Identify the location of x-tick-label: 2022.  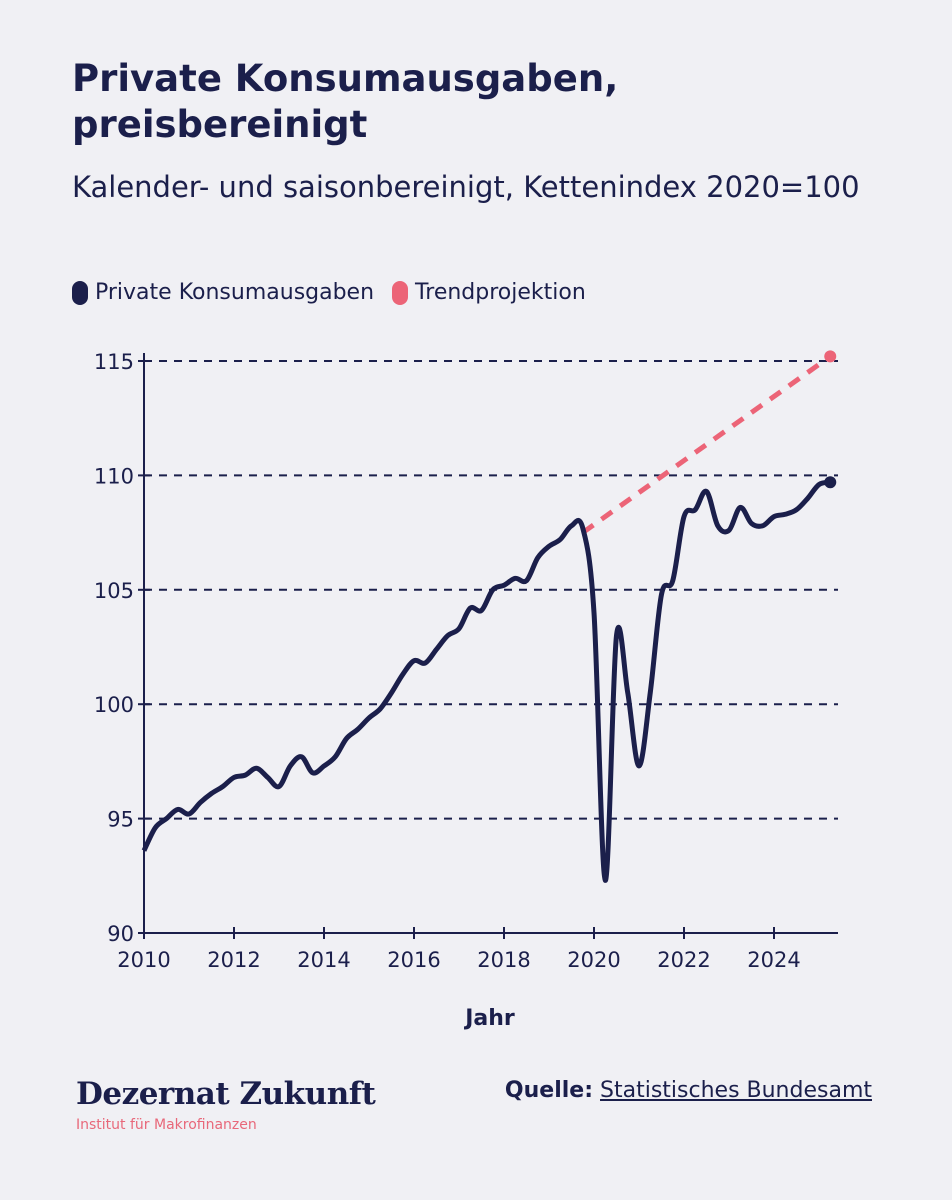
(683, 960).